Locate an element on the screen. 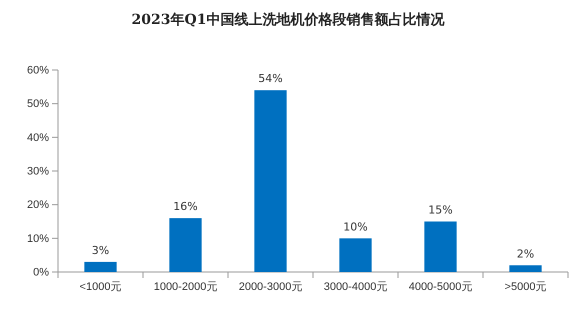  x-tick-label: 2000-3000元 is located at coordinates (270, 286).